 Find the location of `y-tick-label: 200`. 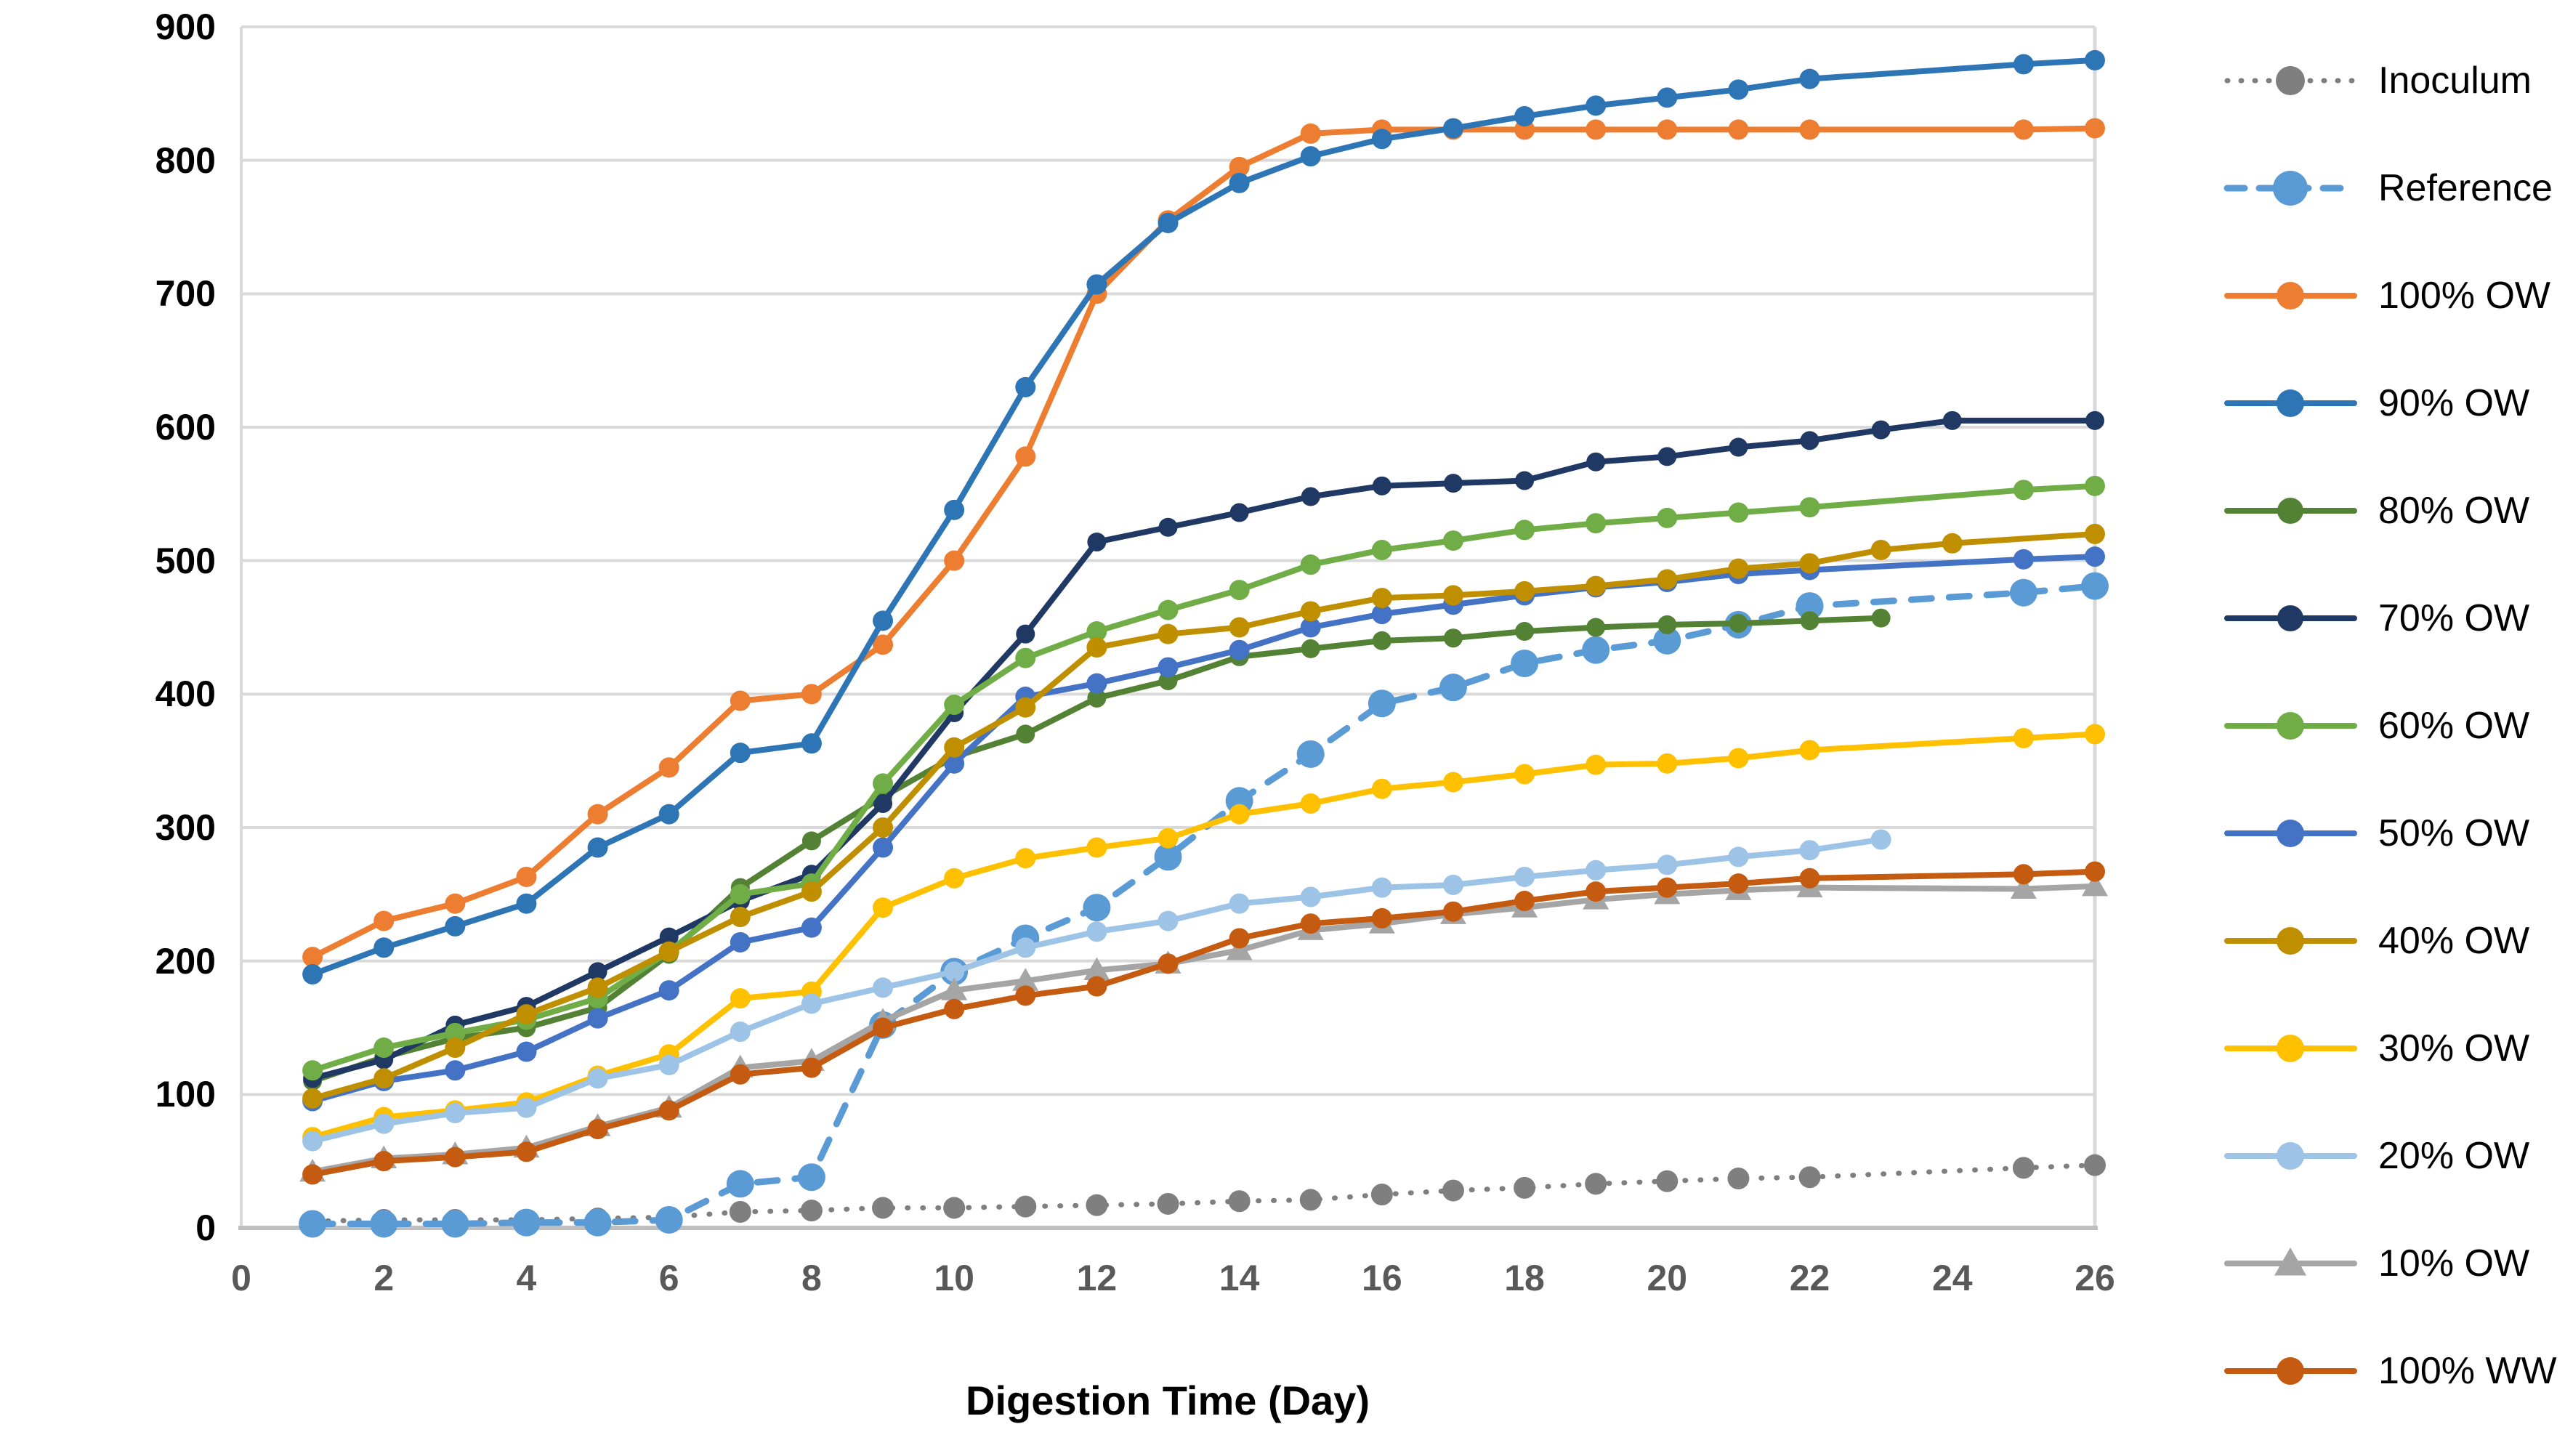

y-tick-label: 200 is located at coordinates (185, 961).